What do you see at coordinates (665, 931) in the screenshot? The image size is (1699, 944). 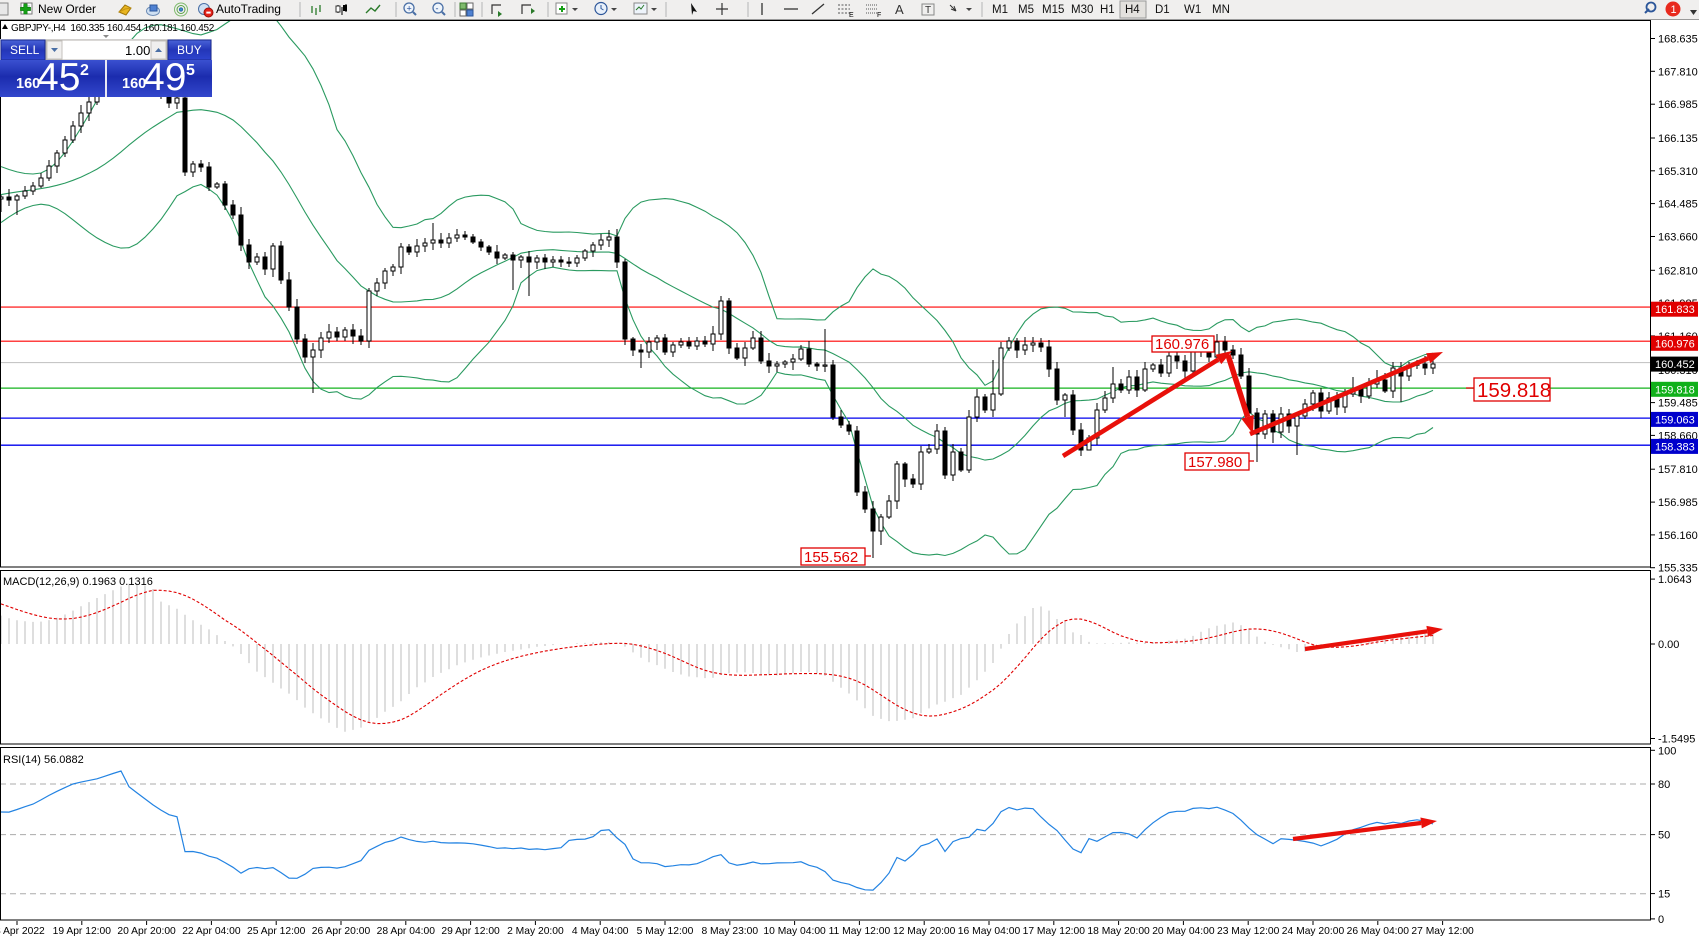 I see `svg-text: 5 May 12:00` at bounding box center [665, 931].